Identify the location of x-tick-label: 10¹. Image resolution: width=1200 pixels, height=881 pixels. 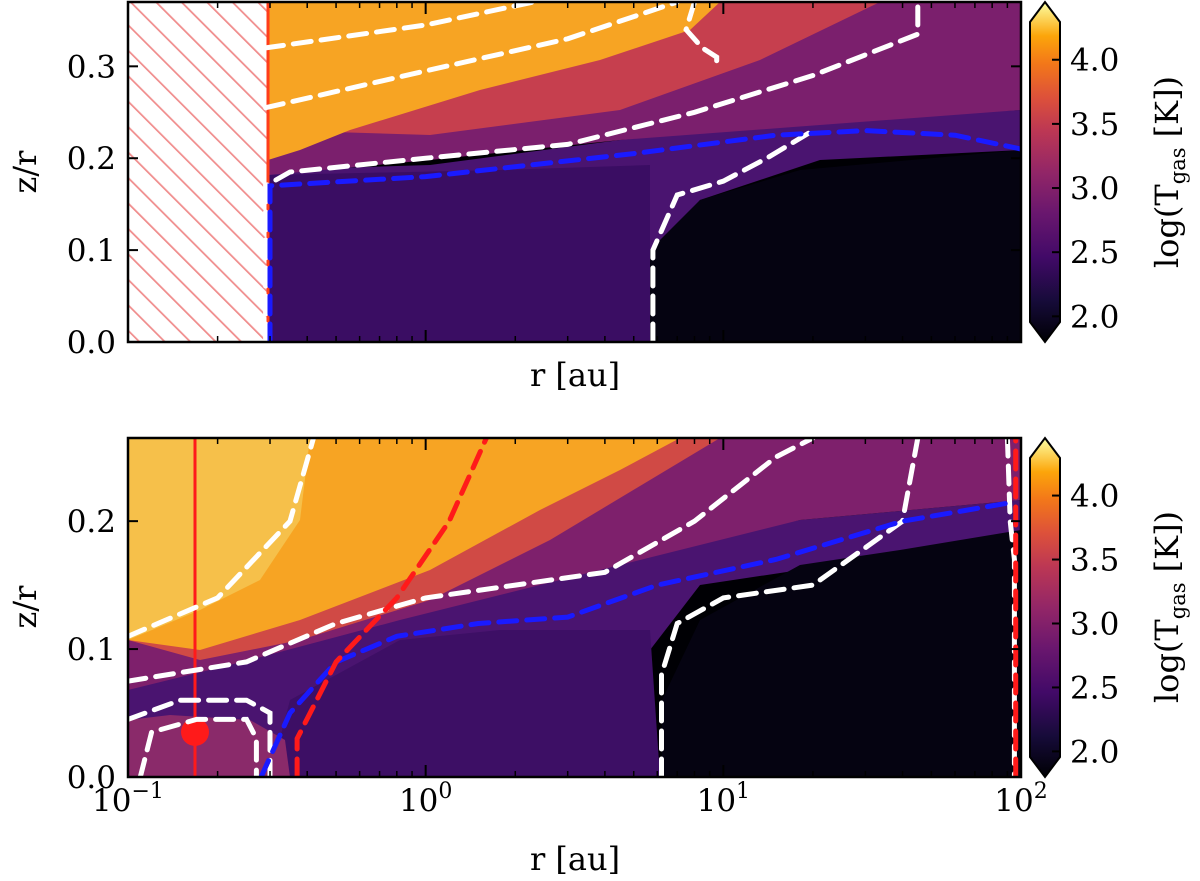
(723, 799).